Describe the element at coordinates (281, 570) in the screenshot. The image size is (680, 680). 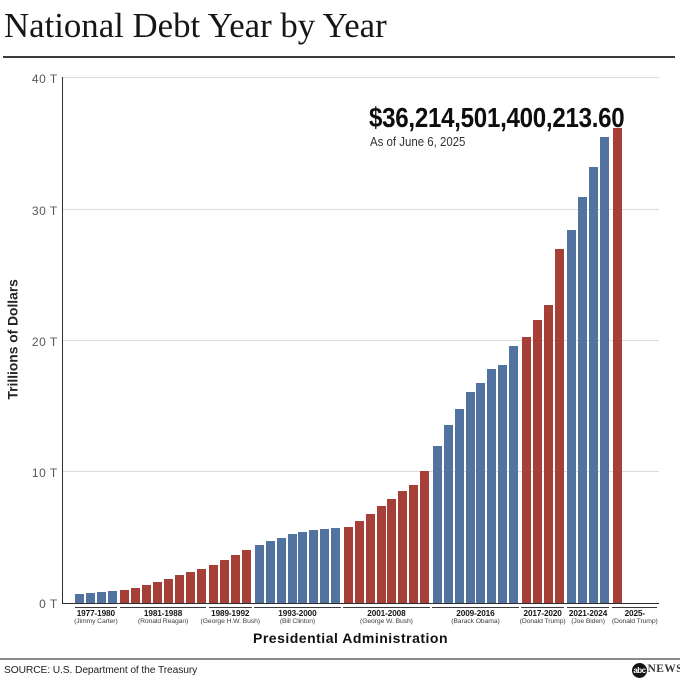
I see `bar-1995` at that location.